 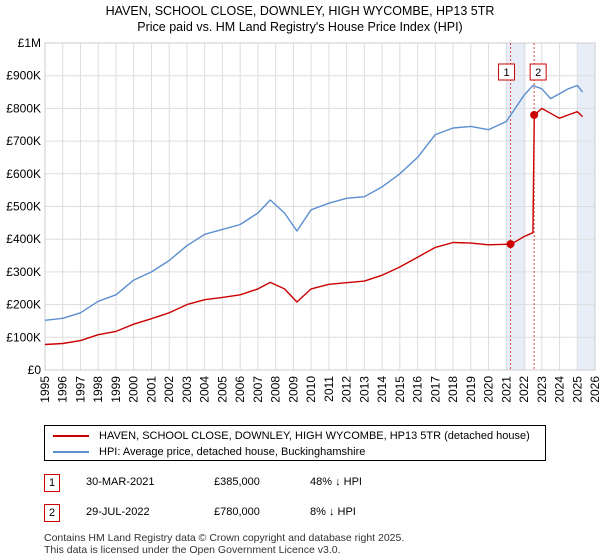 What do you see at coordinates (311, 389) in the screenshot?
I see `x-tick-label: 2010` at bounding box center [311, 389].